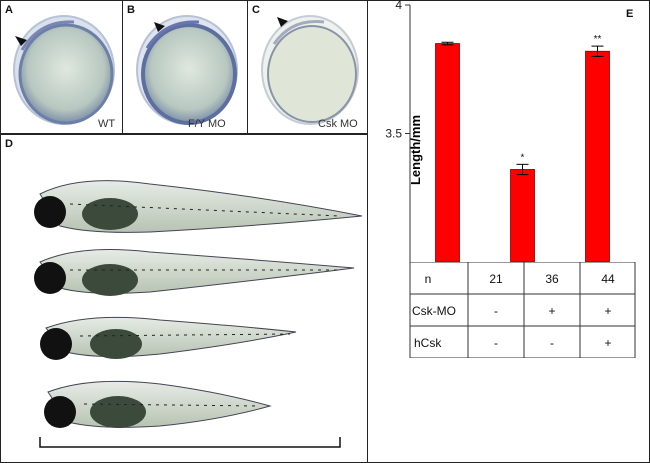 Image resolution: width=650 pixels, height=463 pixels. What do you see at coordinates (247, 67) in the screenshot?
I see `panel-divider-bc` at bounding box center [247, 67].